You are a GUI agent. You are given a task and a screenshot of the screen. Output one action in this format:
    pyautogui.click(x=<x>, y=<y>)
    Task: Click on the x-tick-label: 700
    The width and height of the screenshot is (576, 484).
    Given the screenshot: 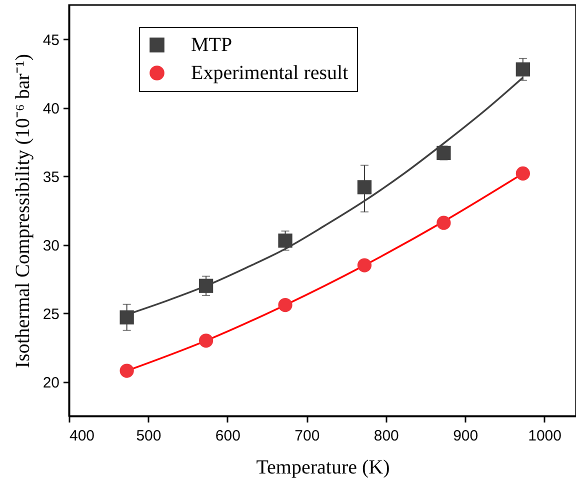 What is the action you would take?
    pyautogui.click(x=307, y=436)
    